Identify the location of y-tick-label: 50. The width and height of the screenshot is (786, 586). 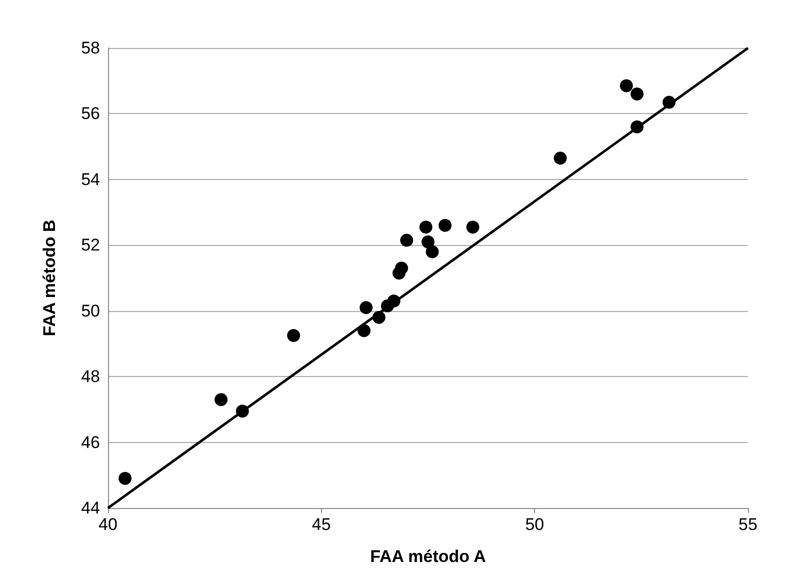
(90, 310).